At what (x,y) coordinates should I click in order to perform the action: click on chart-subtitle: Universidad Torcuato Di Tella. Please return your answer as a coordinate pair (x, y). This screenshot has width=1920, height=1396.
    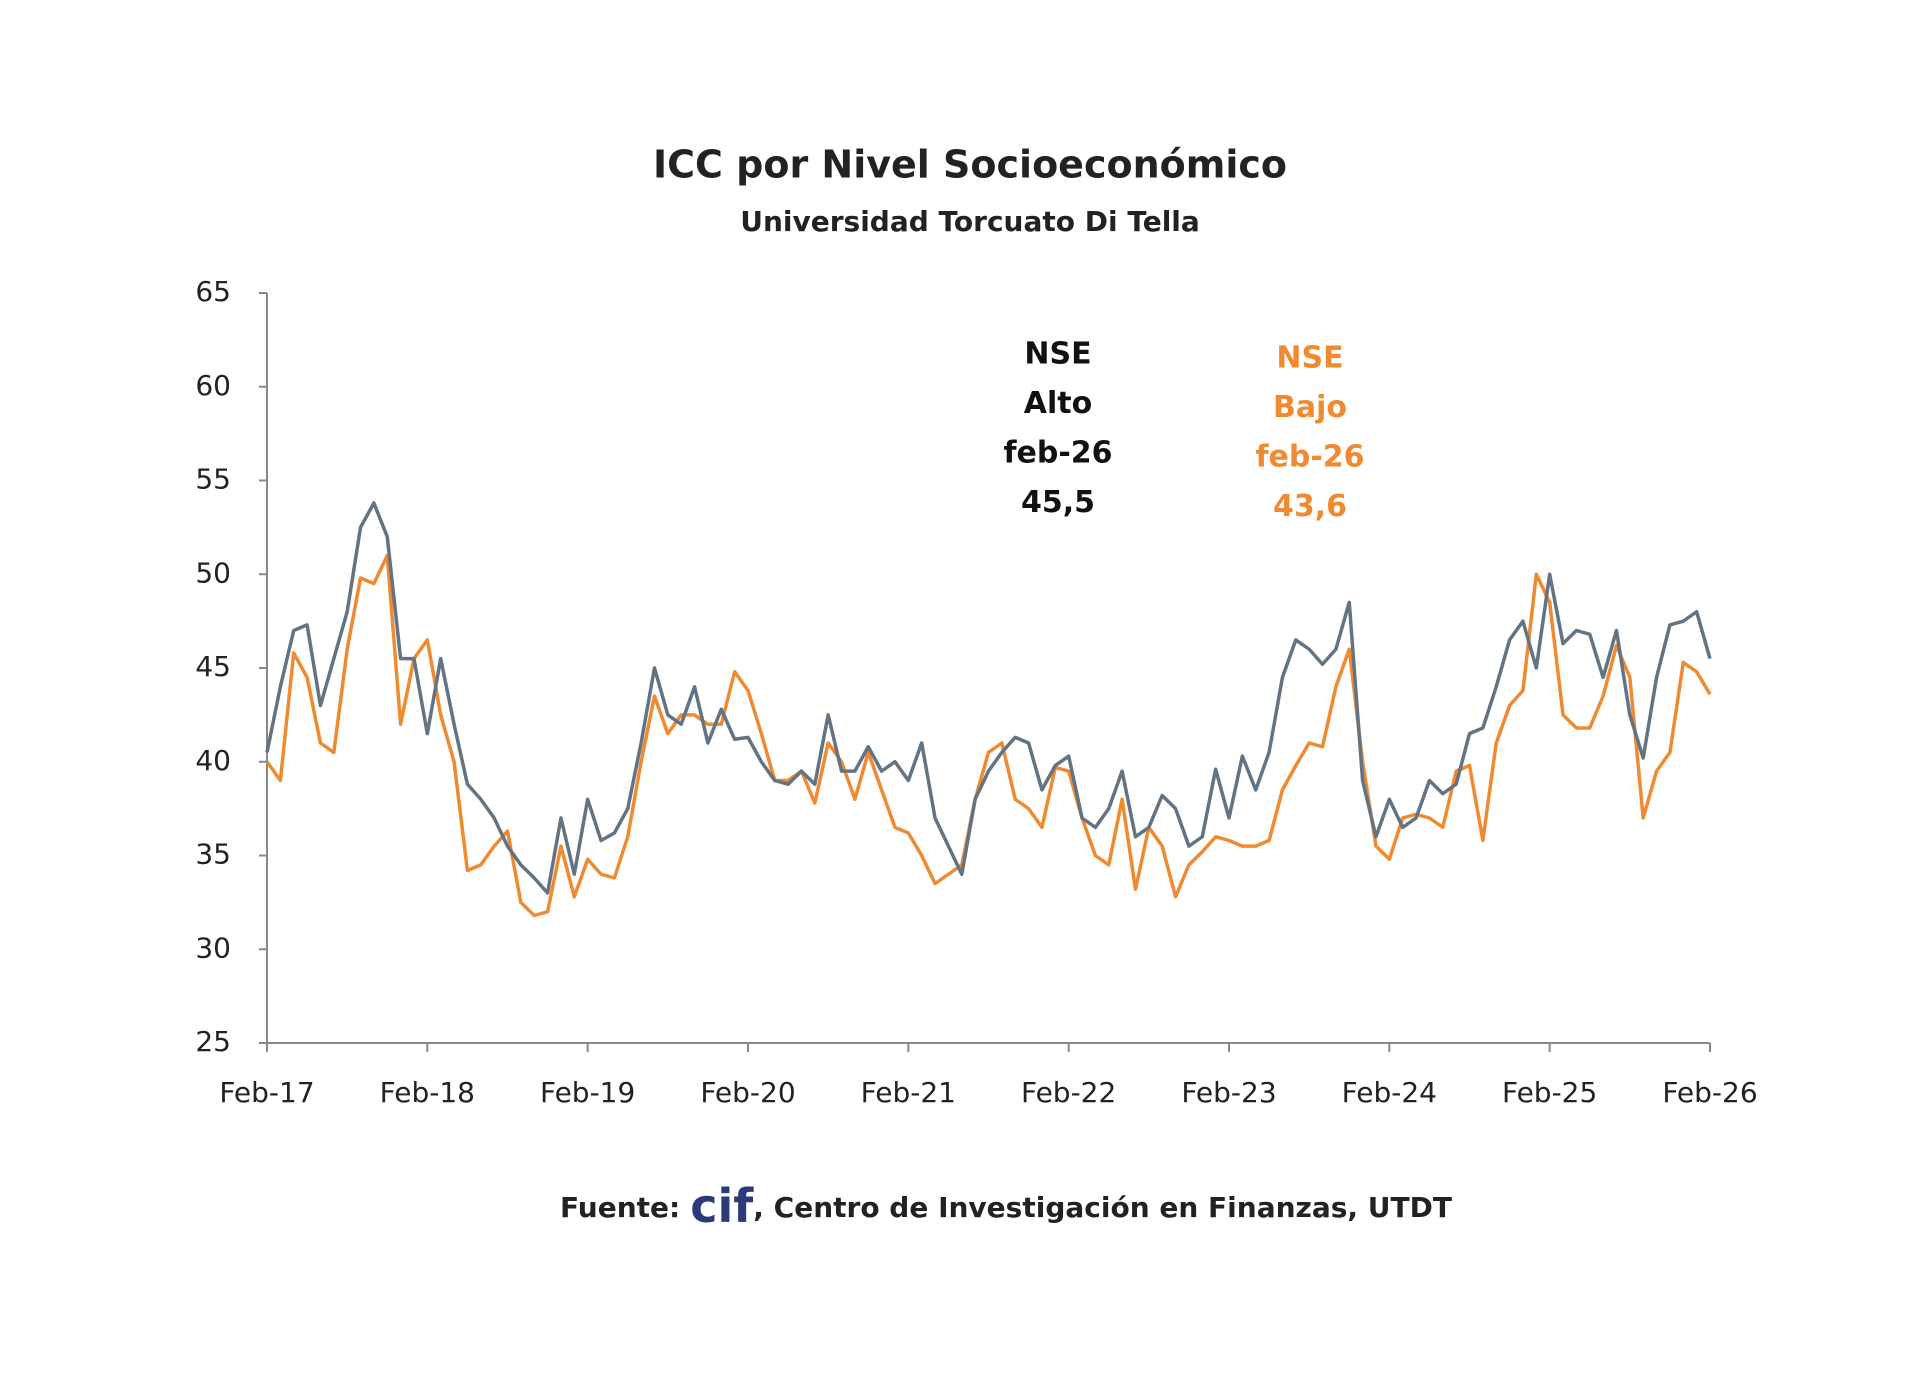
    Looking at the image, I should click on (970, 221).